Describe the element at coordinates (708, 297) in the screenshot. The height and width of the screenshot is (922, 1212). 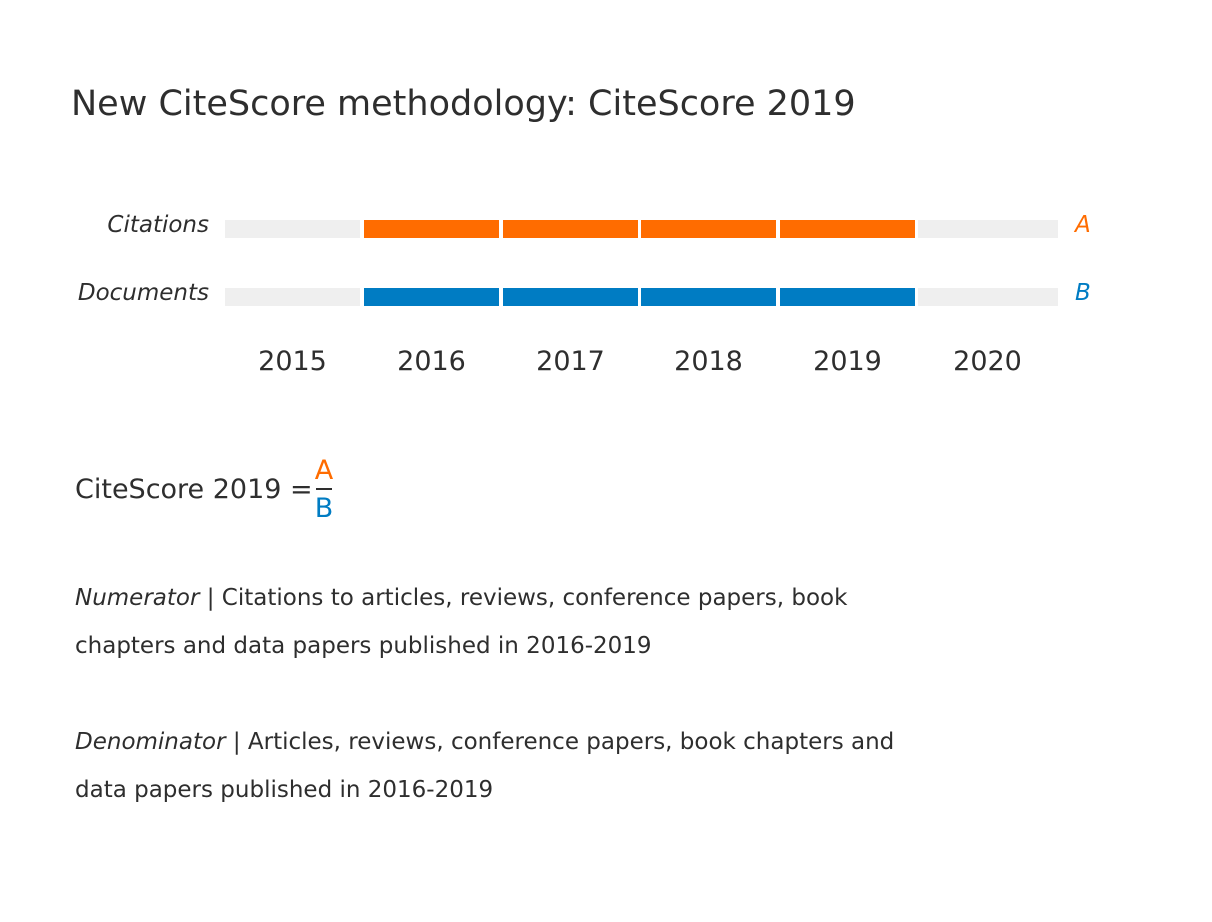
I see `documents-segment-2018` at that location.